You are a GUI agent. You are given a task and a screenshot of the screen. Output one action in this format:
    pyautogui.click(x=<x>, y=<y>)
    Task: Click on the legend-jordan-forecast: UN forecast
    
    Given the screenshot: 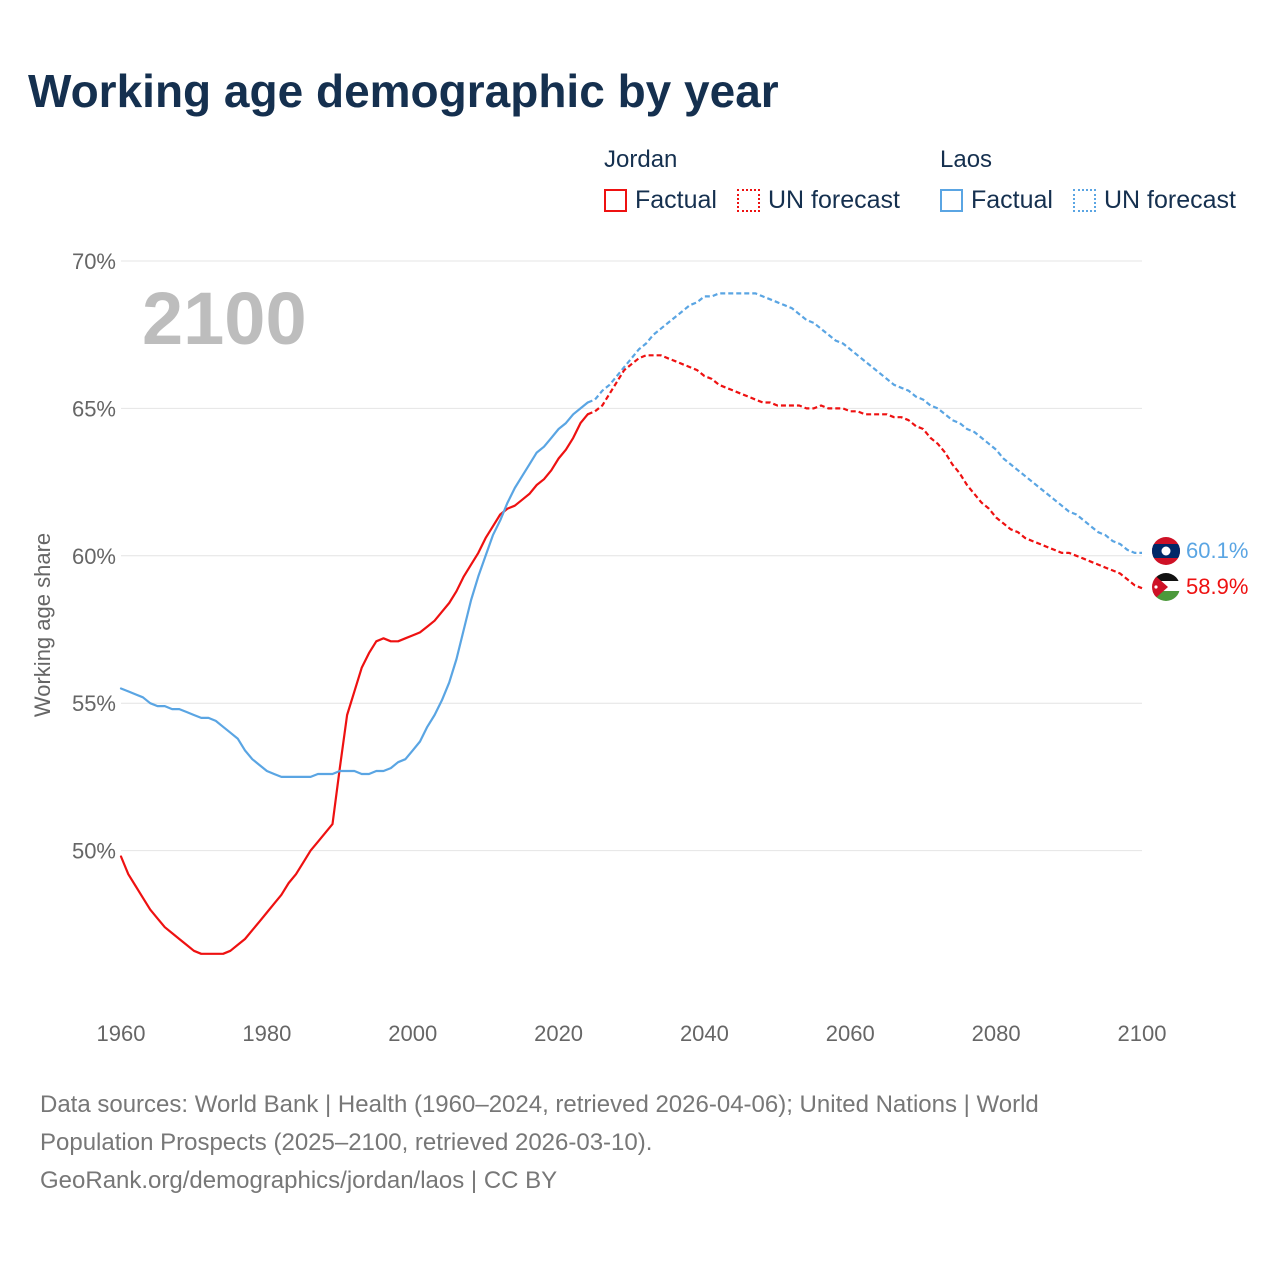 What is the action you would take?
    pyautogui.click(x=818, y=200)
    